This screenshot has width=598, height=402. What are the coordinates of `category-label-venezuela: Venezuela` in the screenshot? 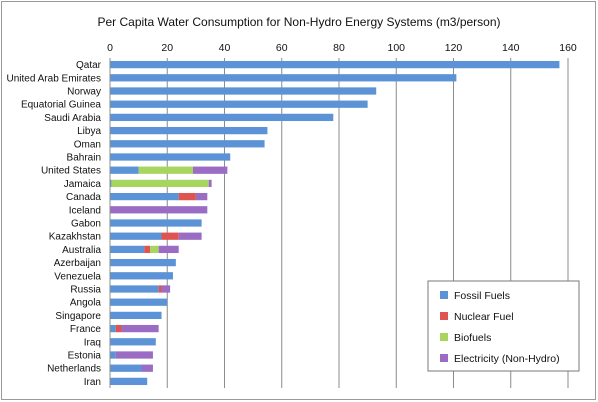 It's located at (77, 276).